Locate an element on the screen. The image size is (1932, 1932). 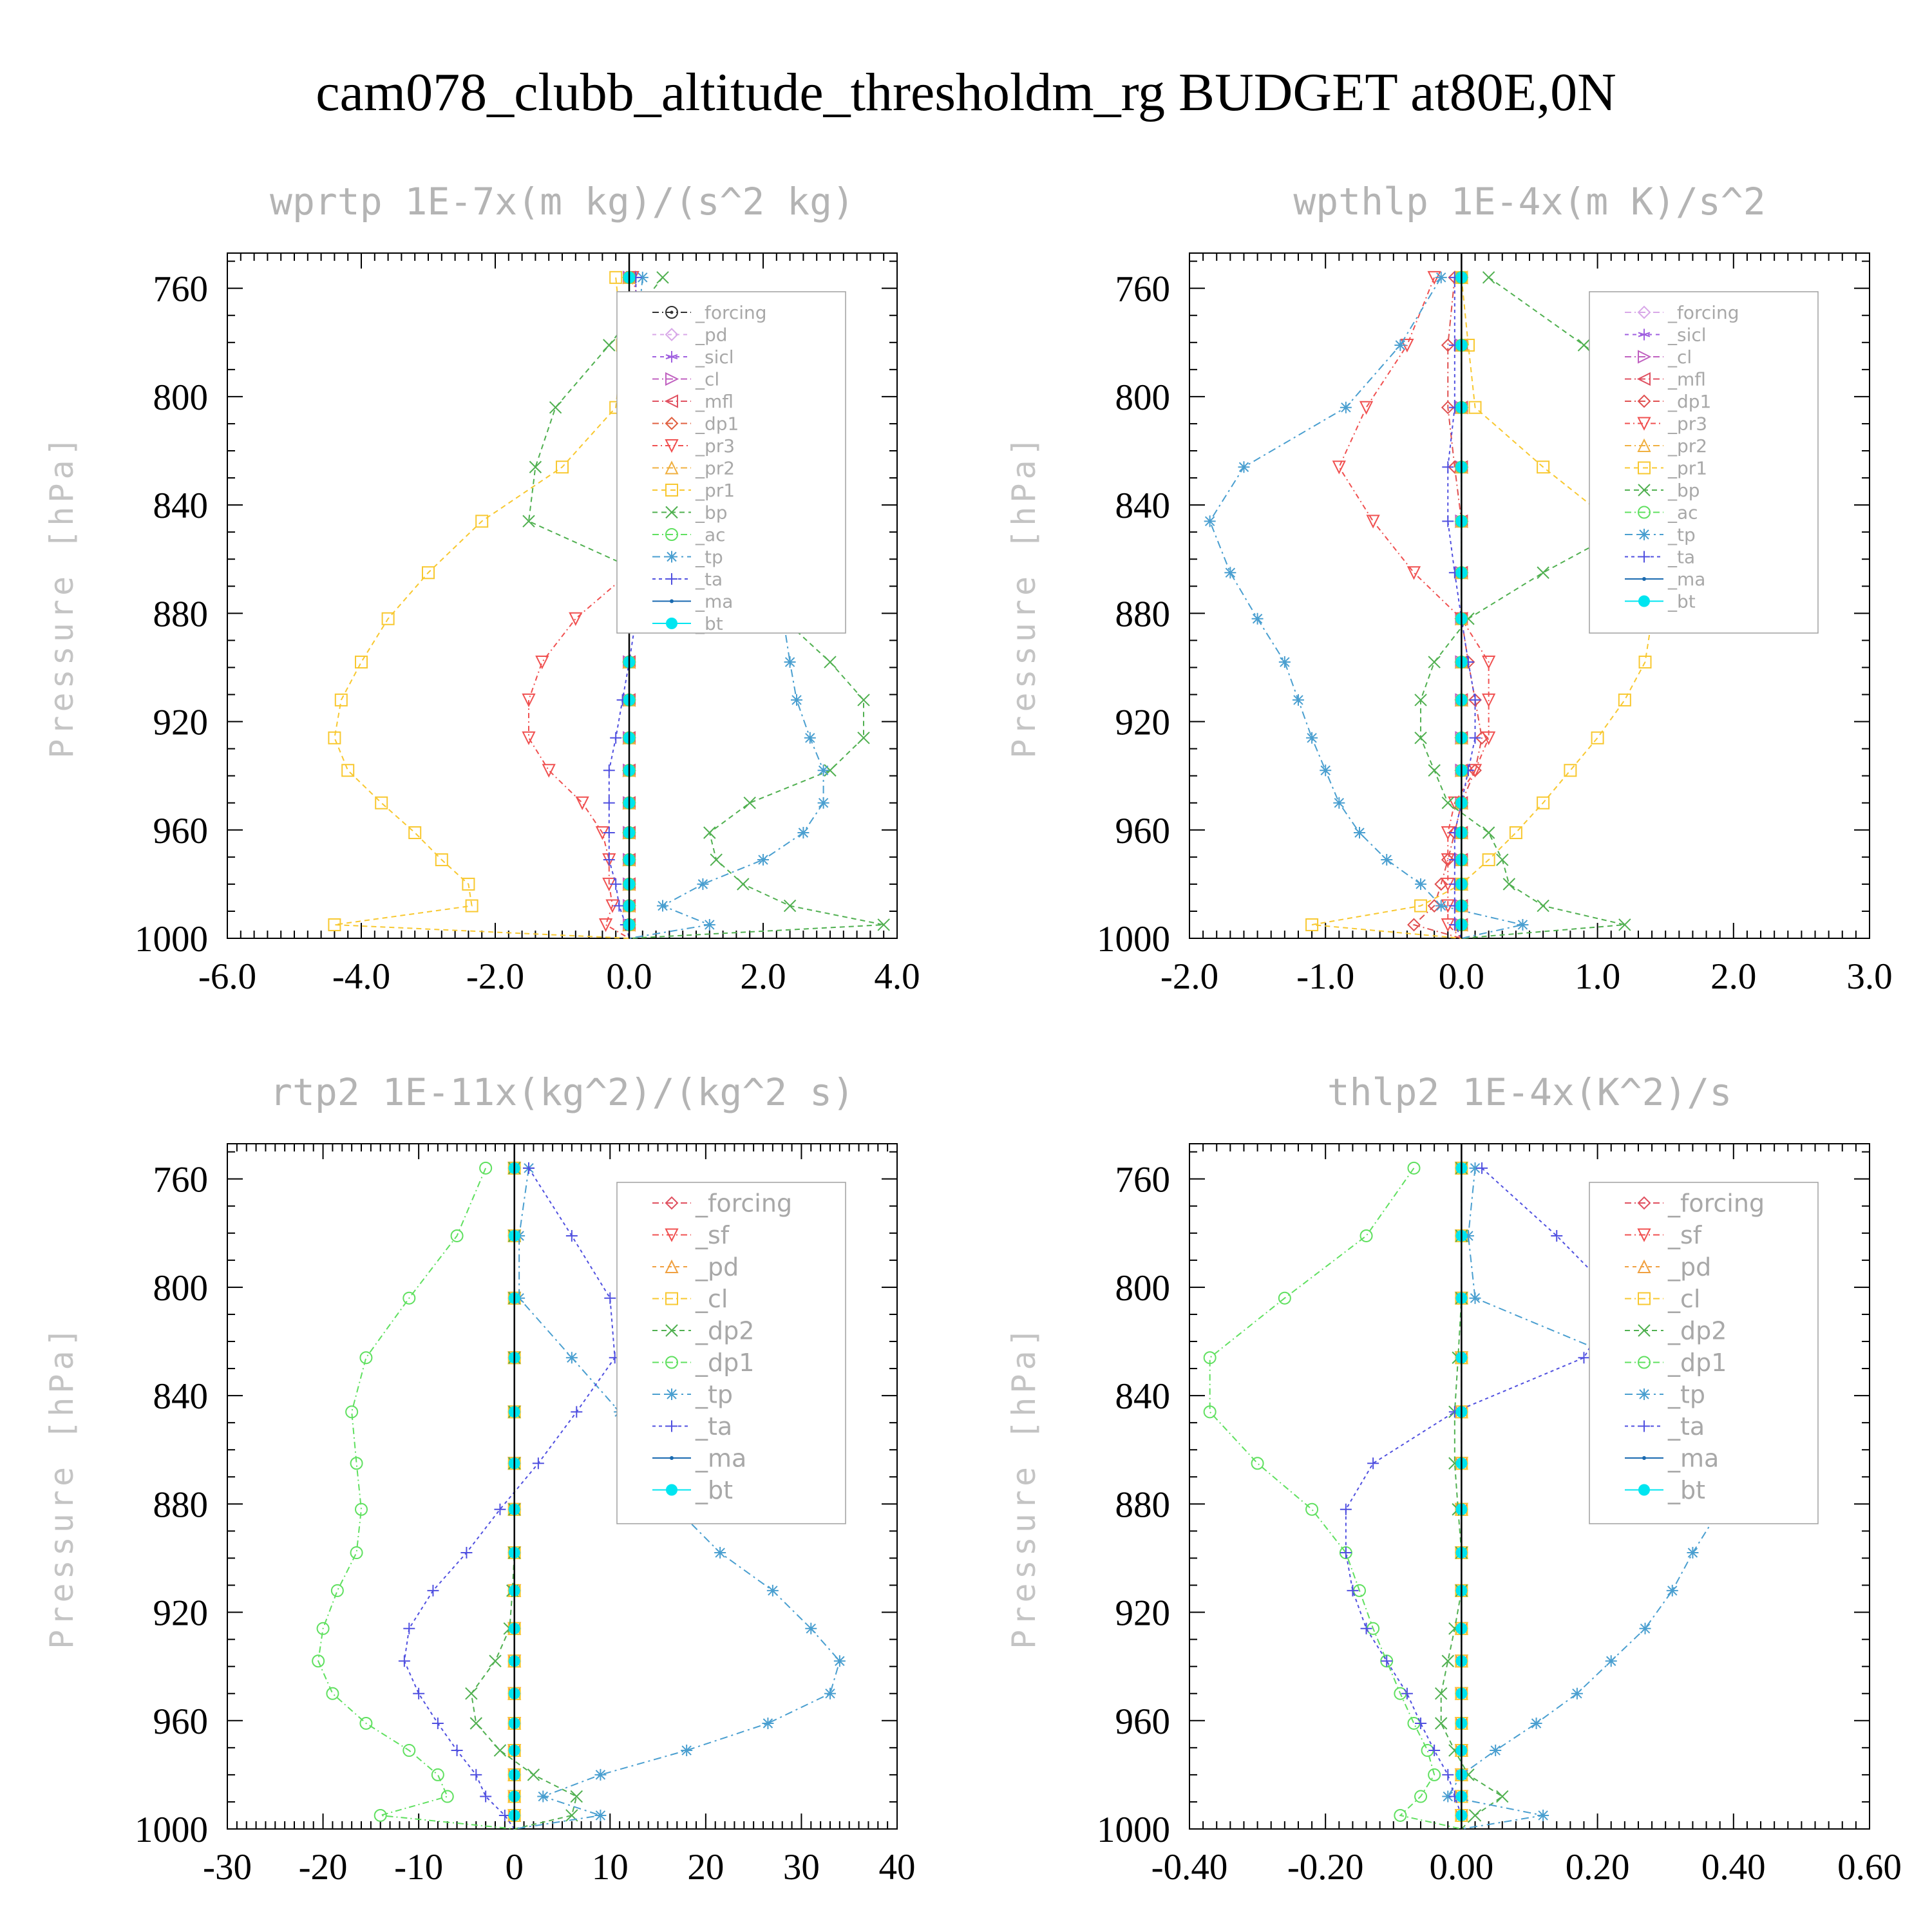
legend-item: _ma is located at coordinates (1665, 579).